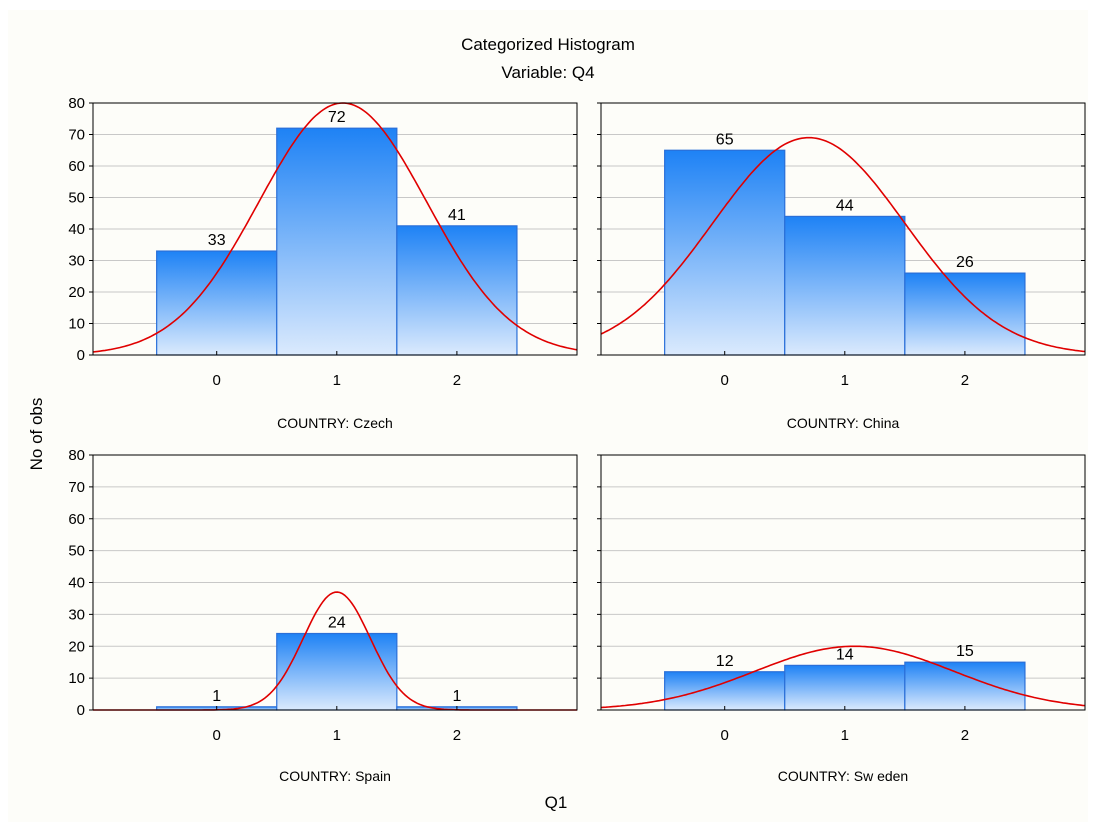 Image resolution: width=1096 pixels, height=835 pixels. What do you see at coordinates (335, 423) in the screenshot?
I see `panel-label: COUNTRY: Czech` at bounding box center [335, 423].